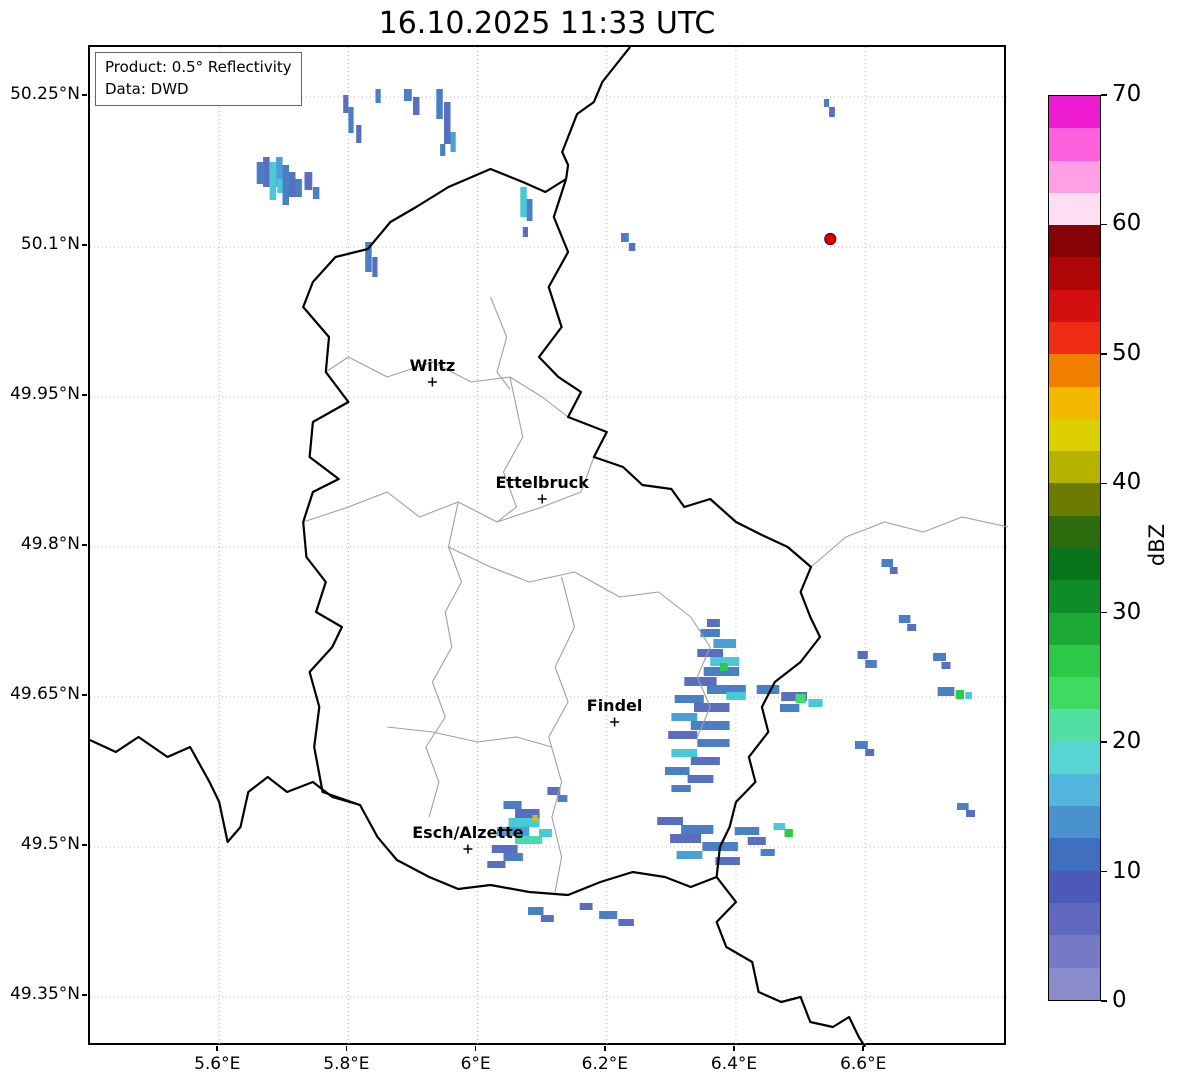 This screenshot has width=1184, height=1081. I want to click on colorbar-tick-label: 50, so click(1127, 352).